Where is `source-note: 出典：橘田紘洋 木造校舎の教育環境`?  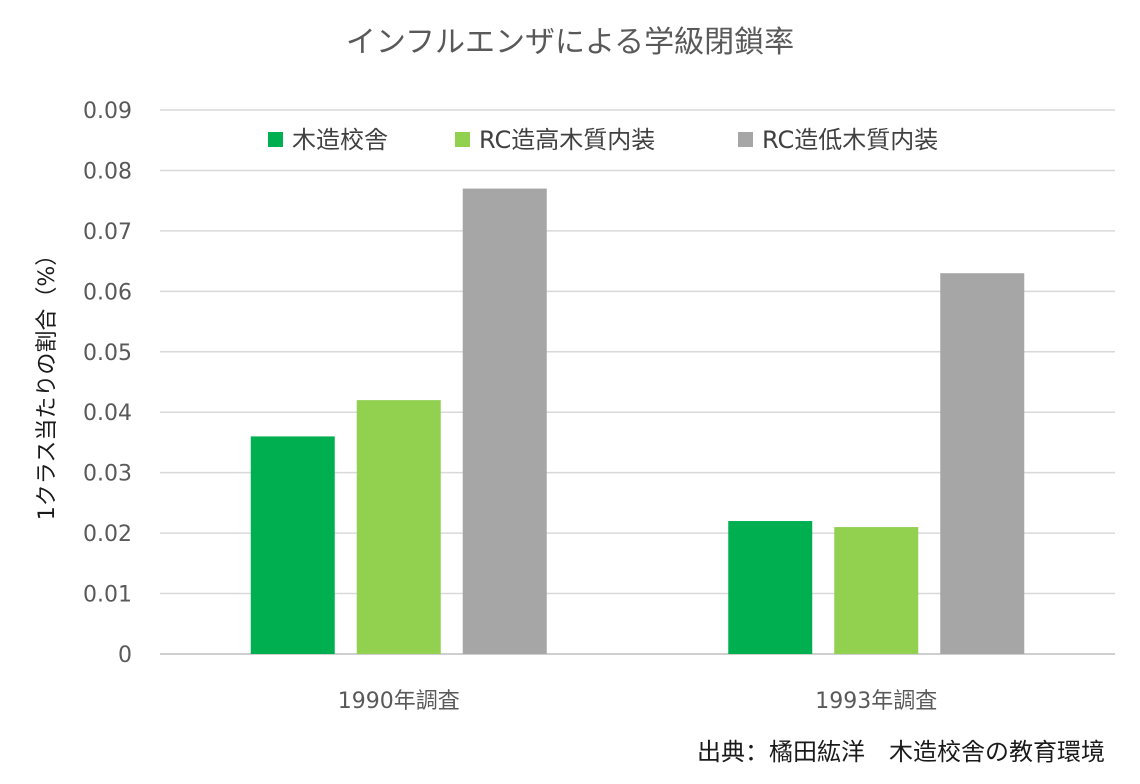 source-note: 出典：橘田紘洋 木造校舎の教育環境 is located at coordinates (901, 752).